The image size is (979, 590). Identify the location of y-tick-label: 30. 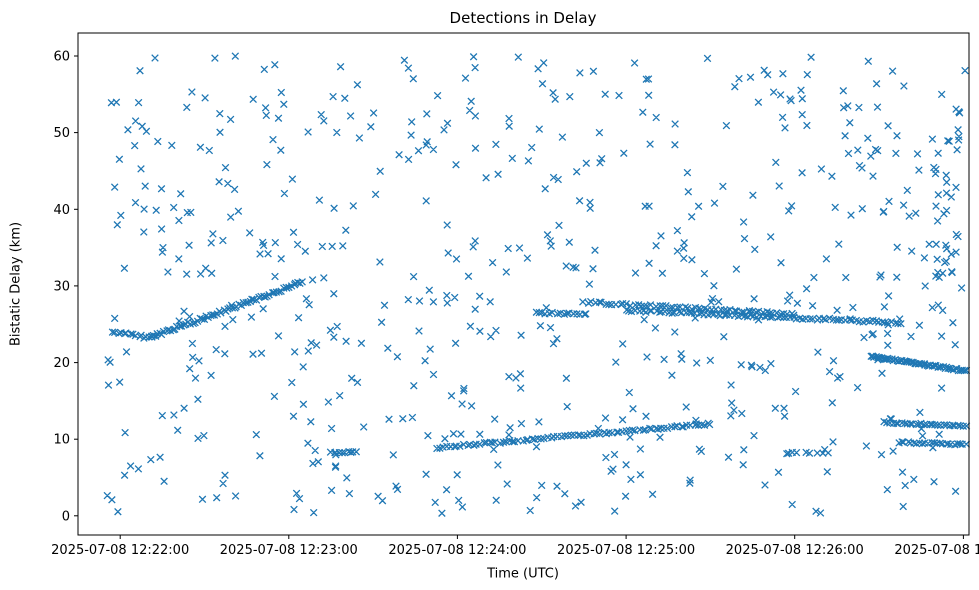
(61, 286).